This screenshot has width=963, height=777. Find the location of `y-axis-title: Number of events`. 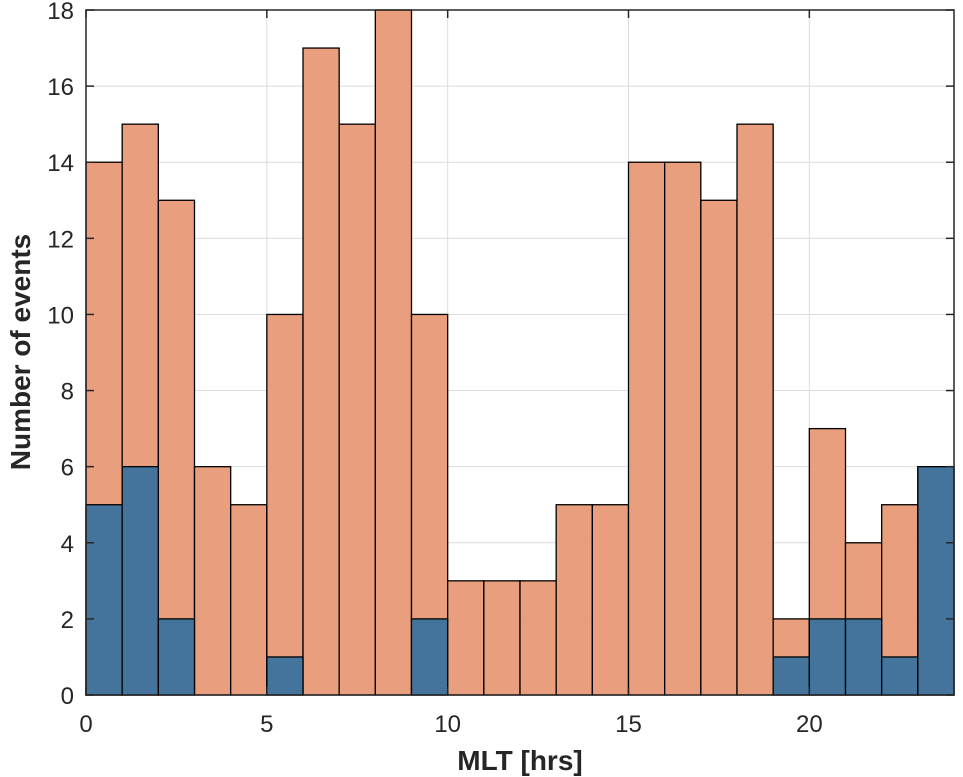

y-axis-title: Number of events is located at coordinates (20, 352).